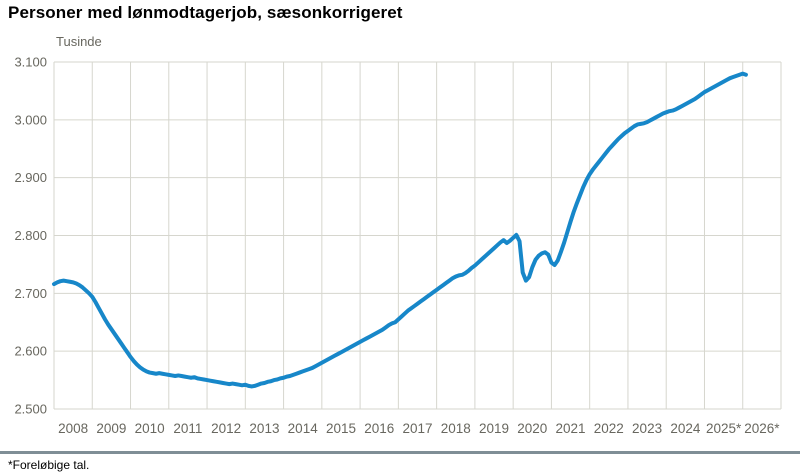  What do you see at coordinates (532, 428) in the screenshot?
I see `x-tick-label: 2020` at bounding box center [532, 428].